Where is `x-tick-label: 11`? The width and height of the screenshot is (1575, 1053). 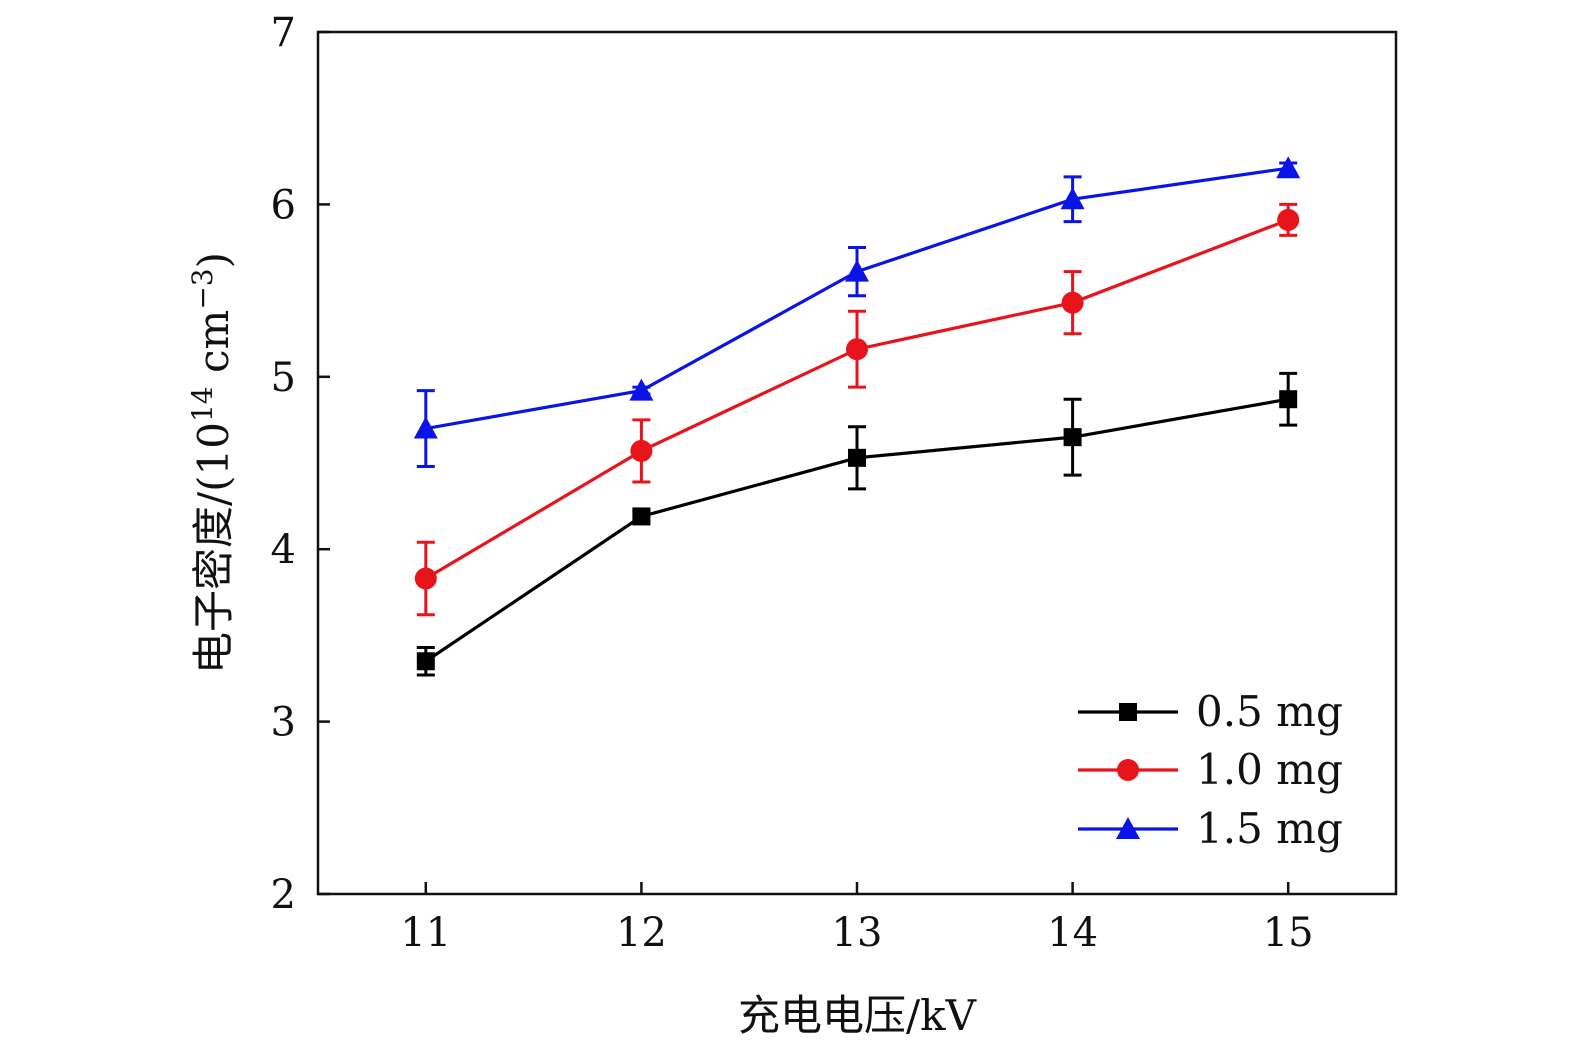
x-tick-label: 11 is located at coordinates (425, 933).